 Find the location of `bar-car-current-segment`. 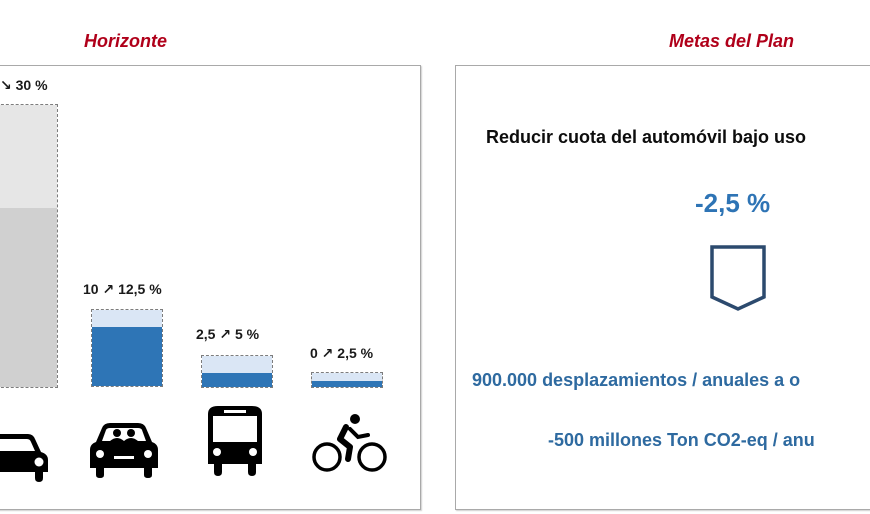

bar-car-current-segment is located at coordinates (28, 297).